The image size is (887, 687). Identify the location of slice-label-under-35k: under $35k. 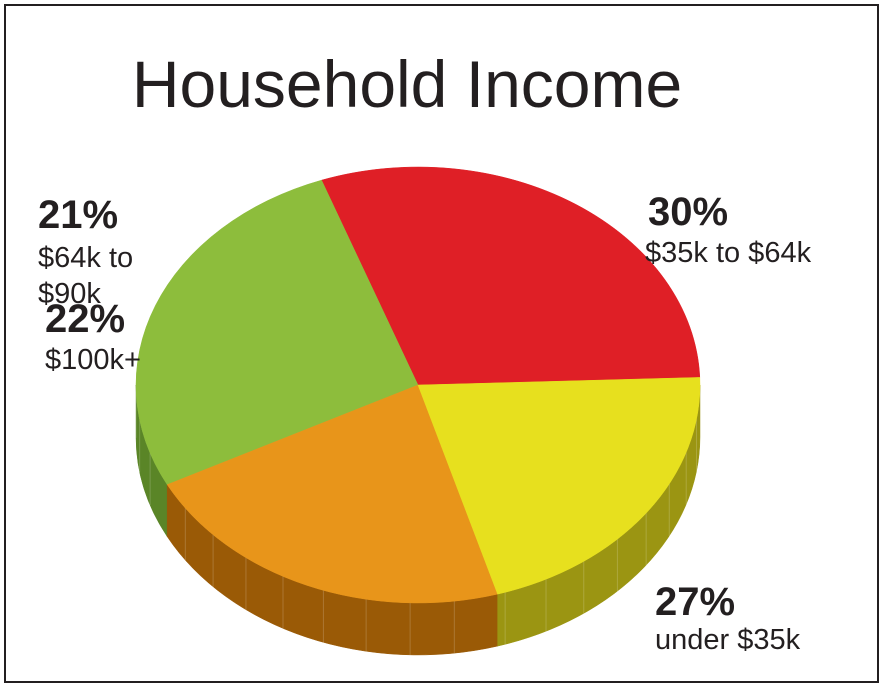
(728, 640).